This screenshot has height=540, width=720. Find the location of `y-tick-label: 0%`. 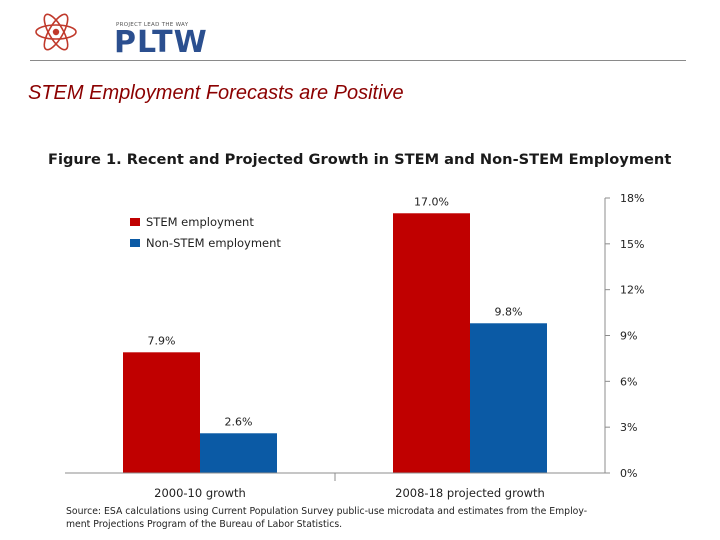

y-tick-label: 0% is located at coordinates (628, 473).